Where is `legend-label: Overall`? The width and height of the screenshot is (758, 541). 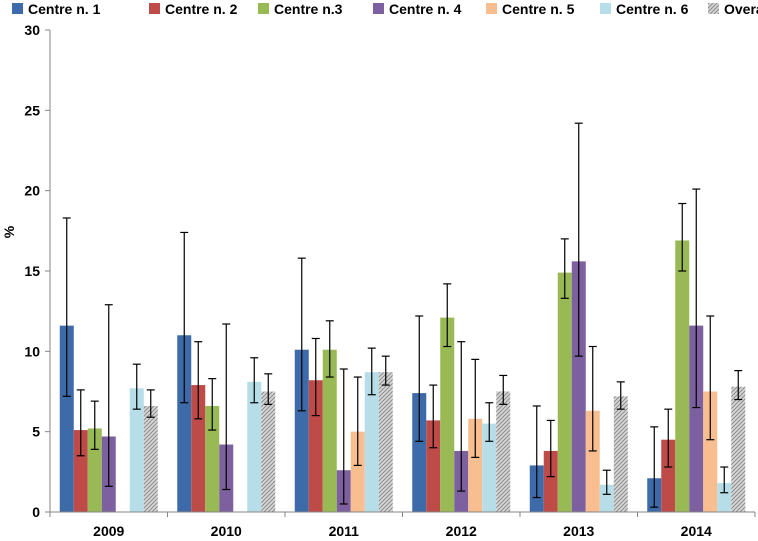
legend-label: Overall is located at coordinates (741, 9).